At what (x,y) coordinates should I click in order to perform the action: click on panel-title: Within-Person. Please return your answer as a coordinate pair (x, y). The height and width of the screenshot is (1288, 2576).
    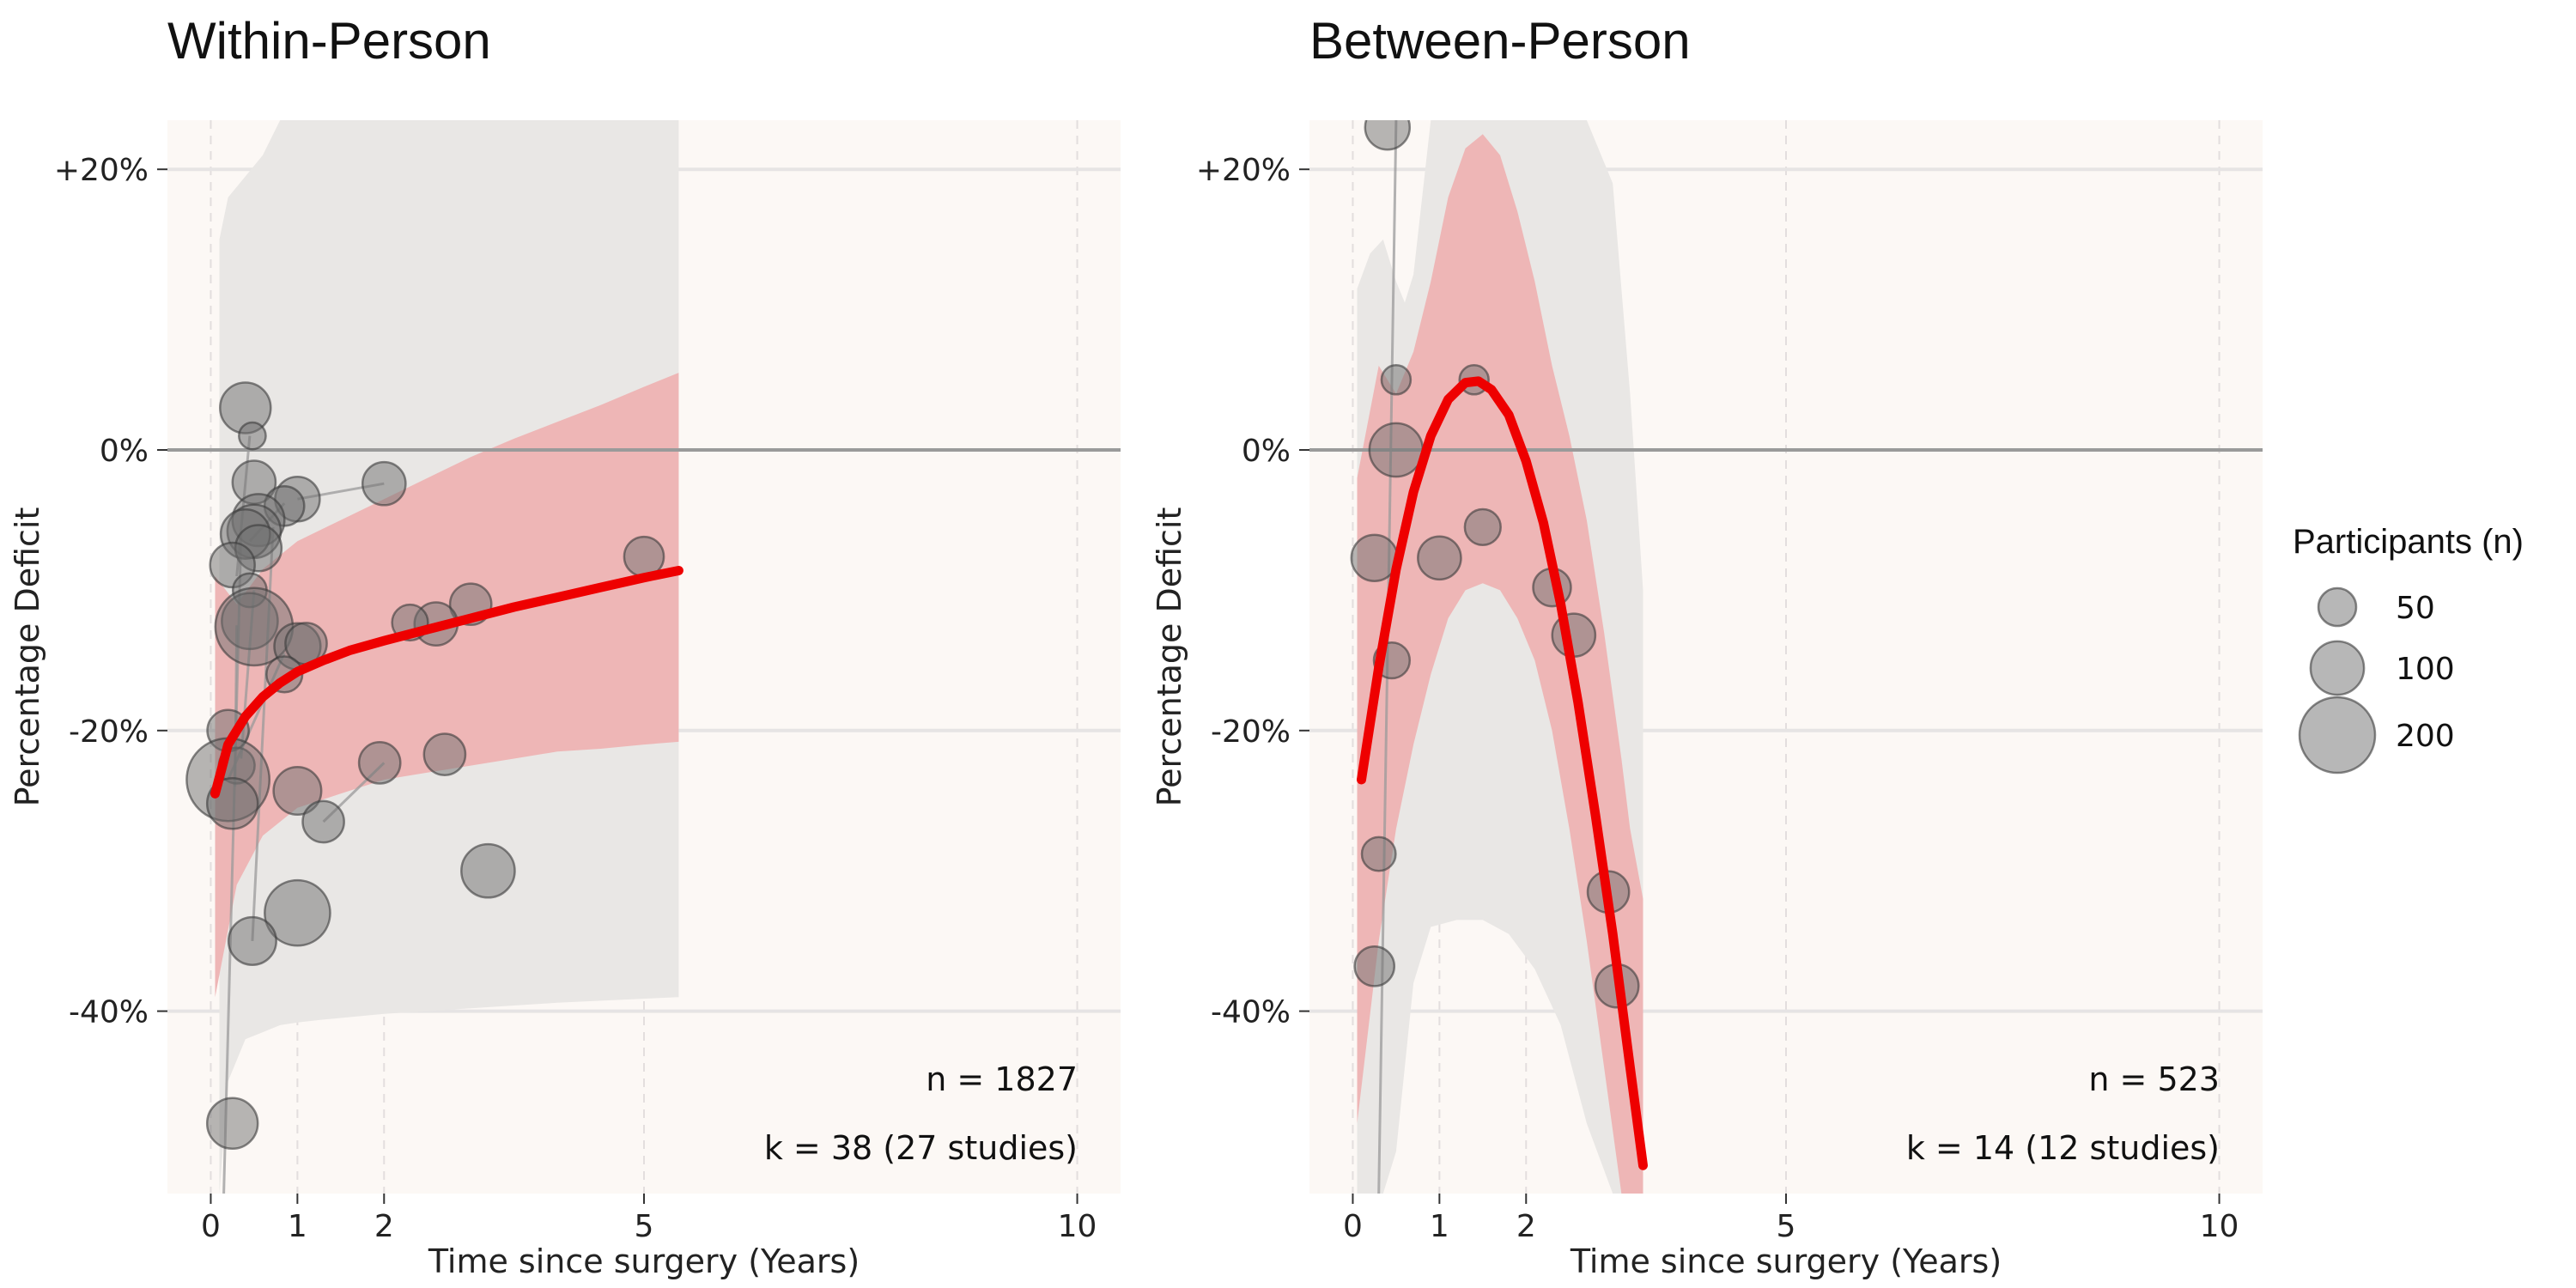
    Looking at the image, I should click on (329, 41).